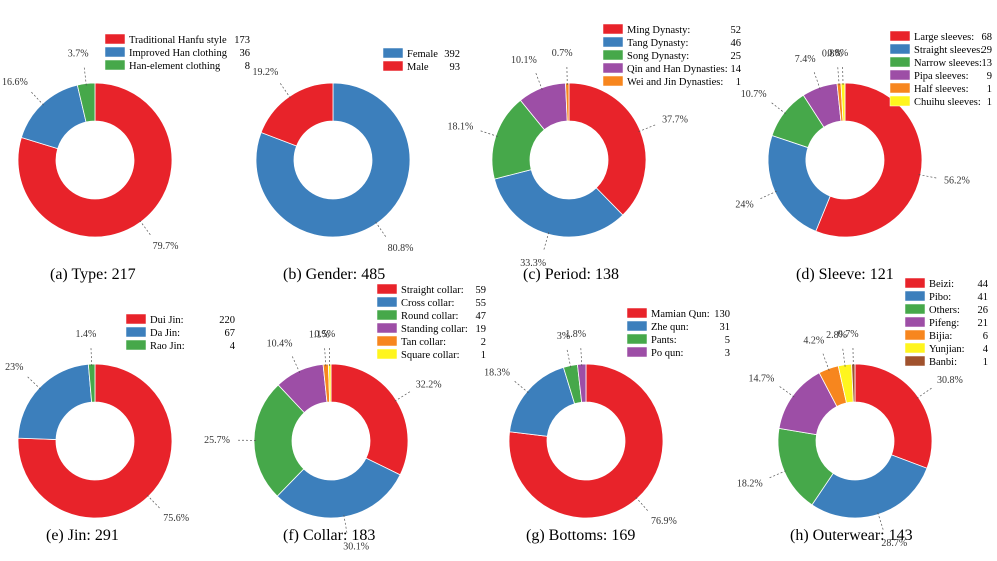 The width and height of the screenshot is (997, 561). Describe the element at coordinates (677, 69) in the screenshot. I see `legend-label: Qin and Han Dynasties:` at that location.